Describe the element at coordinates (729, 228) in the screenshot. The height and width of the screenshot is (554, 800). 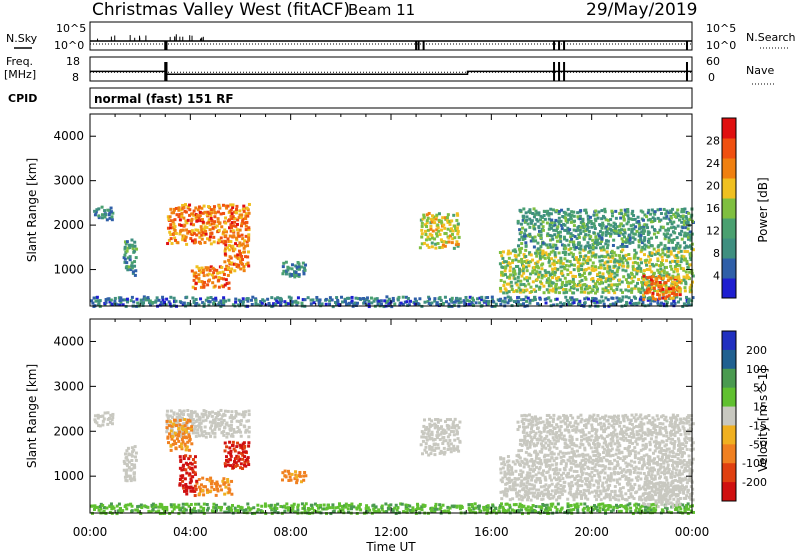
I see `power-colorbar-segment` at that location.